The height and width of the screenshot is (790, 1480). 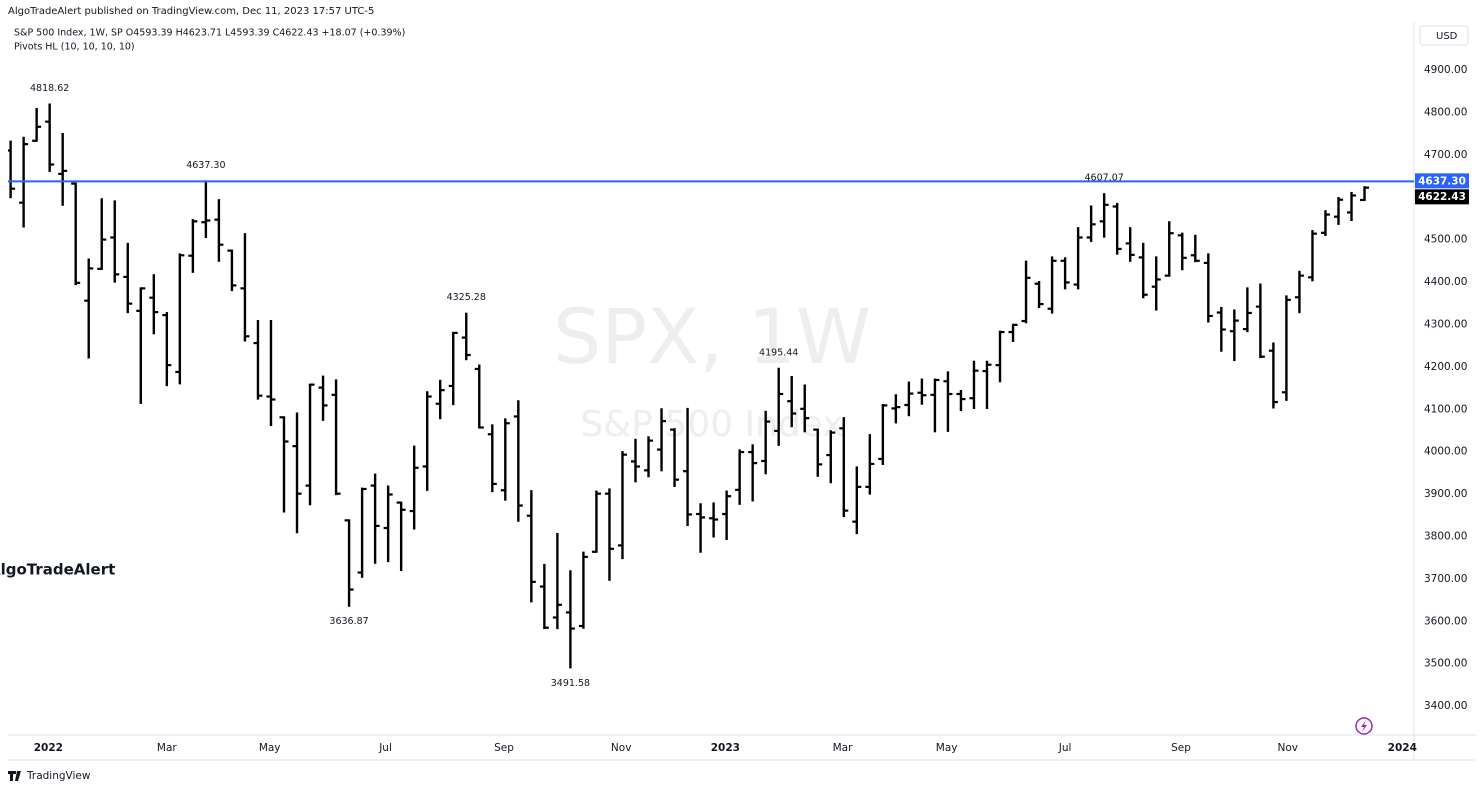 I want to click on currency-button, so click(x=1444, y=35).